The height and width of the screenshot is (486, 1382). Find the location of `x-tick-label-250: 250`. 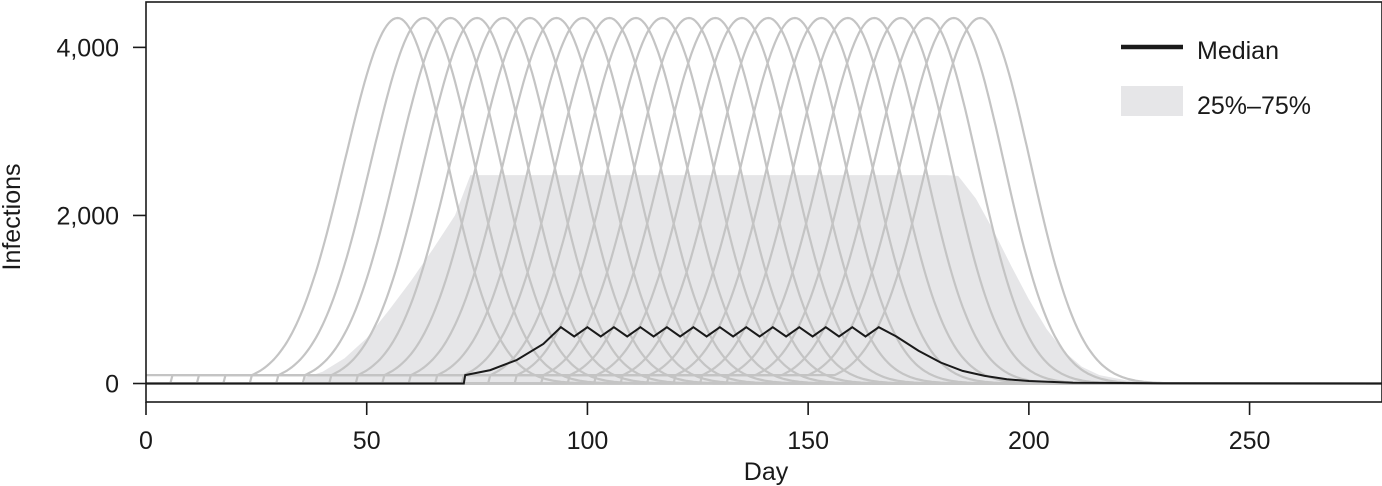

x-tick-label-250: 250 is located at coordinates (1250, 441).